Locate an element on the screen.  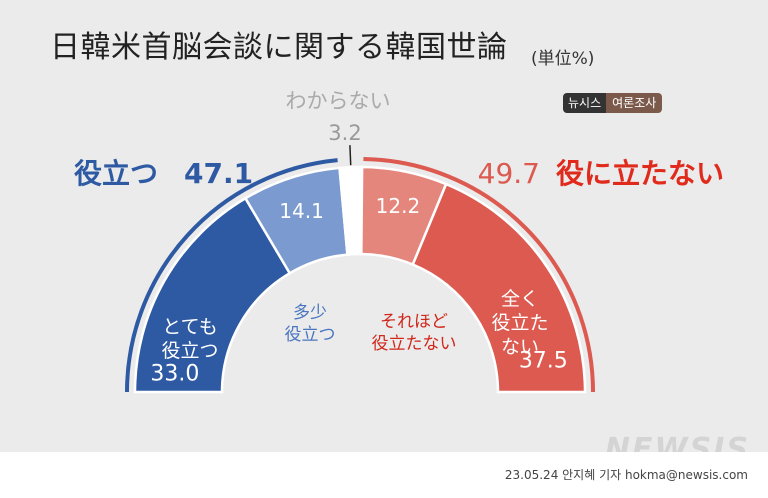
not-helpful-group-value: 49.7 is located at coordinates (509, 173).